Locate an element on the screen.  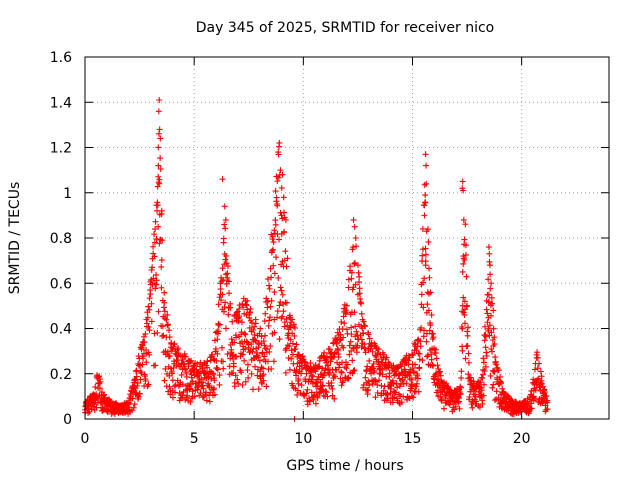
x-tick-label: 0 is located at coordinates (85, 439).